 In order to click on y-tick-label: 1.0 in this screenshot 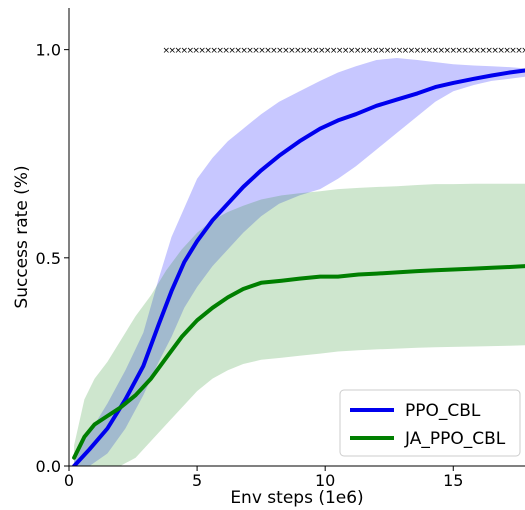, I will do `click(48, 50)`.